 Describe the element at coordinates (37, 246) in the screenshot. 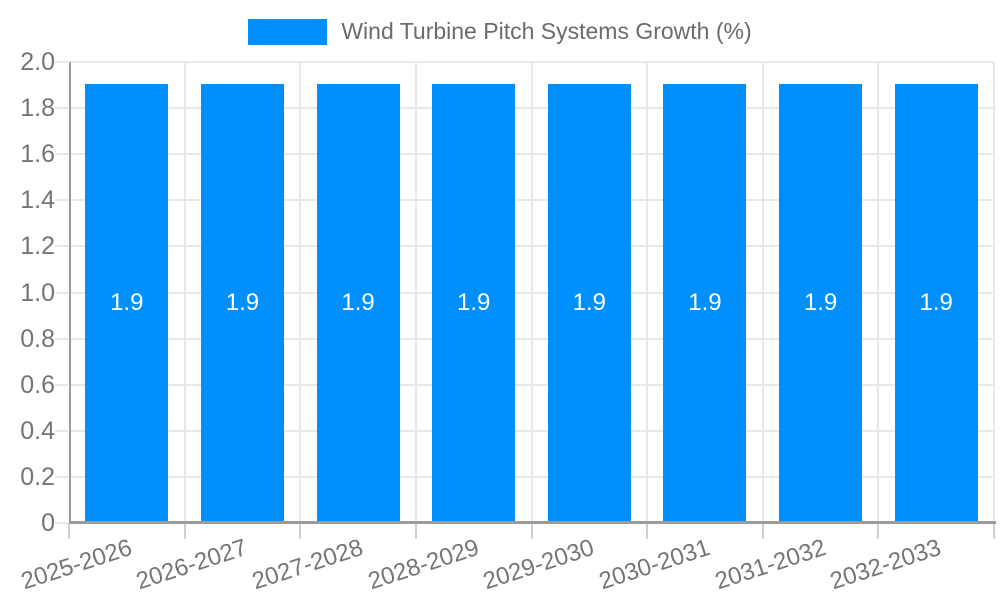

I see `y-tick-label: 1.2` at that location.